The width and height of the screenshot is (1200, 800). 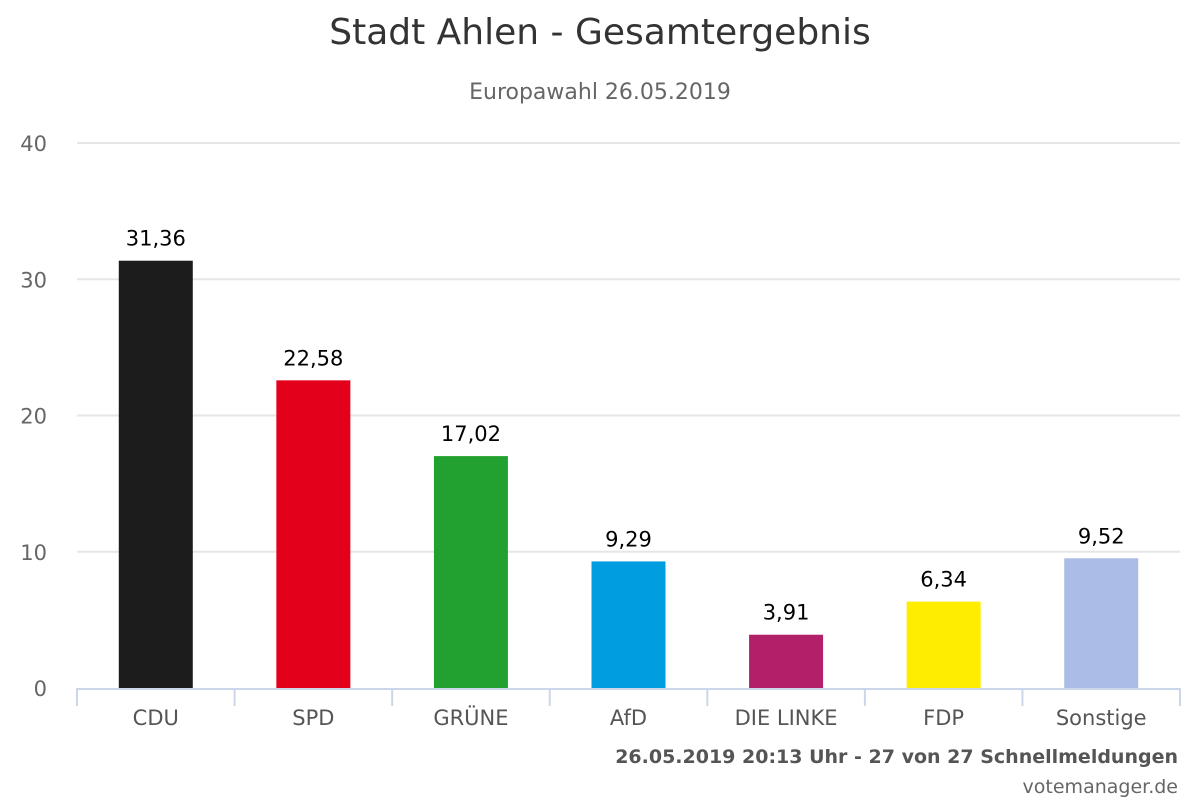 What do you see at coordinates (628, 624) in the screenshot?
I see `bar-afd` at bounding box center [628, 624].